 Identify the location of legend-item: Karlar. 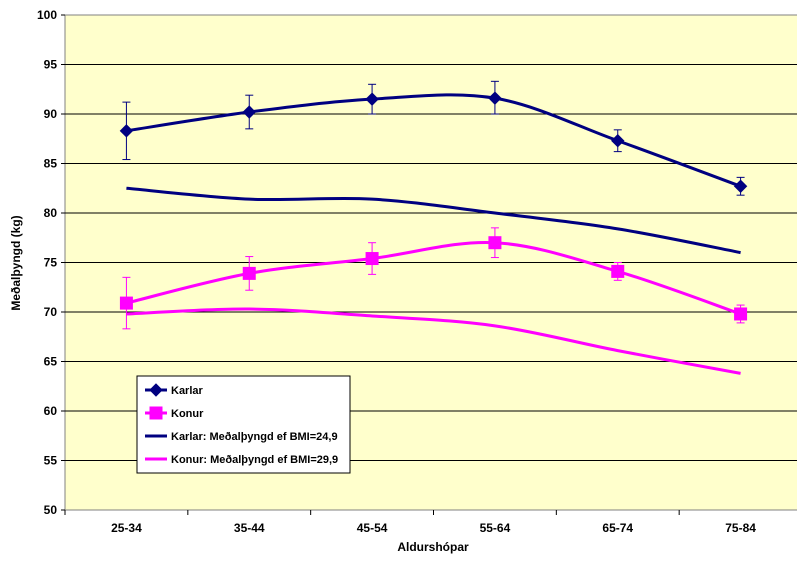
(174, 390).